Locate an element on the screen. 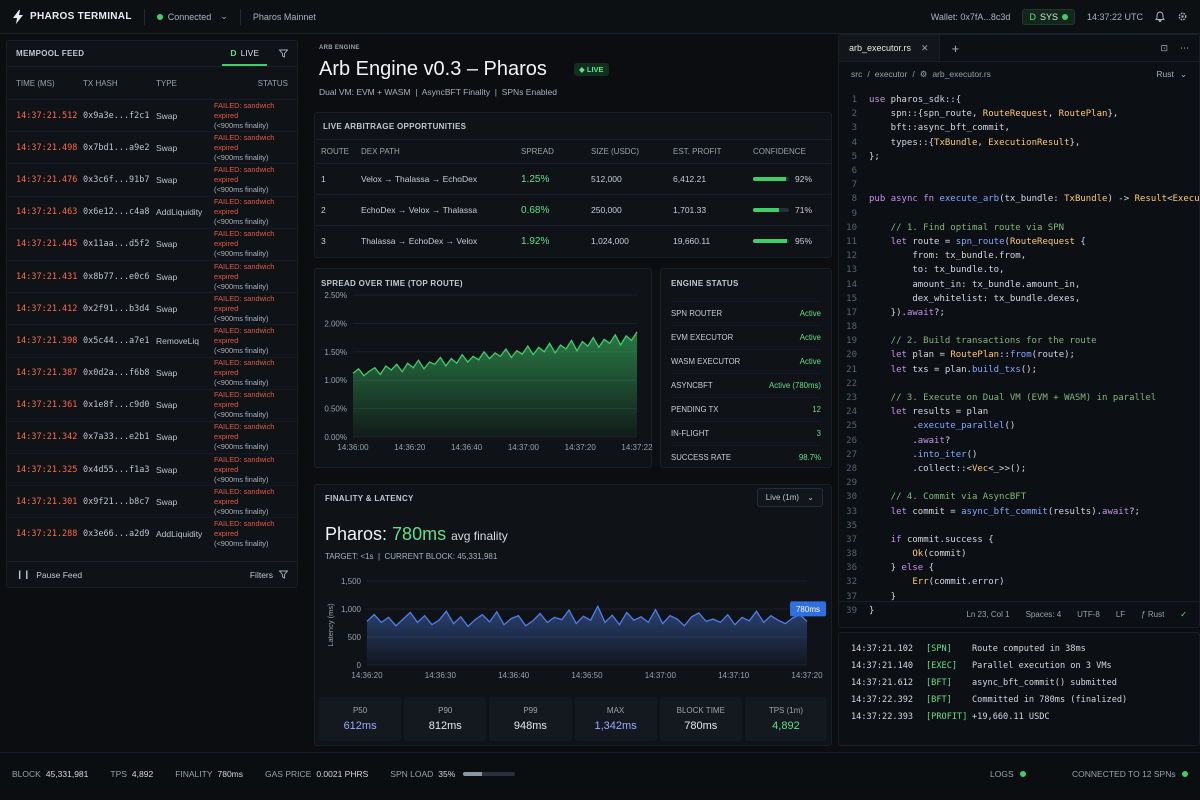  code-line: 29 is located at coordinates (1019, 483).